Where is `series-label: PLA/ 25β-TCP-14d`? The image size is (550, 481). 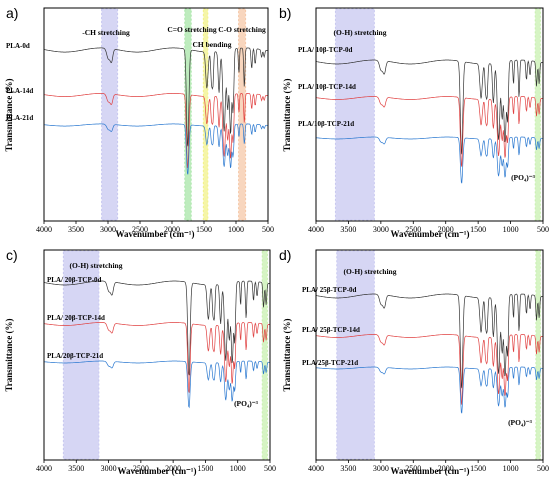 series-label: PLA/ 25β-TCP-14d is located at coordinates (331, 330).